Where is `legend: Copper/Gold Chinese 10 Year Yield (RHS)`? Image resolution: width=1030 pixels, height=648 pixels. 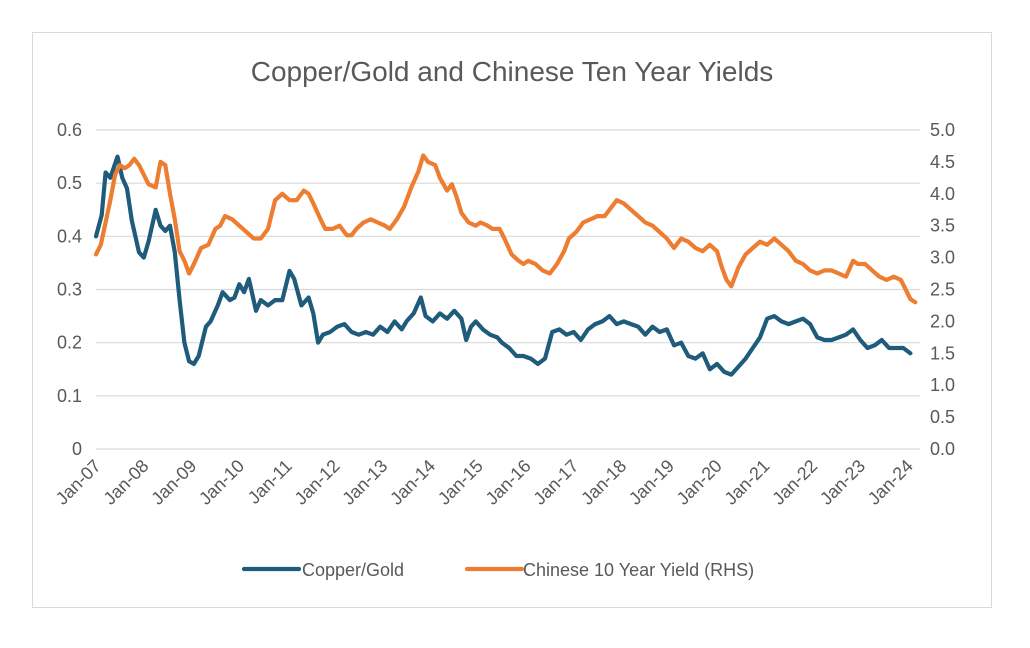
legend: Copper/Gold Chinese 10 Year Yield (RHS) is located at coordinates (497, 570).